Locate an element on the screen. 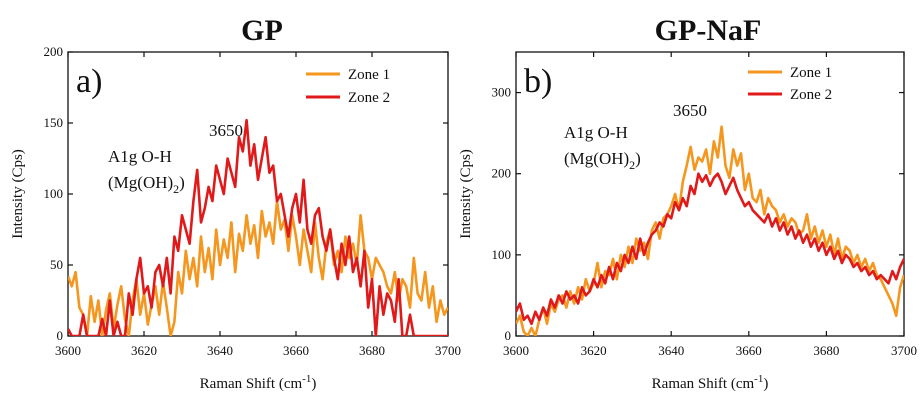 This screenshot has height=401, width=921. panel-label: a) is located at coordinates (89, 81).